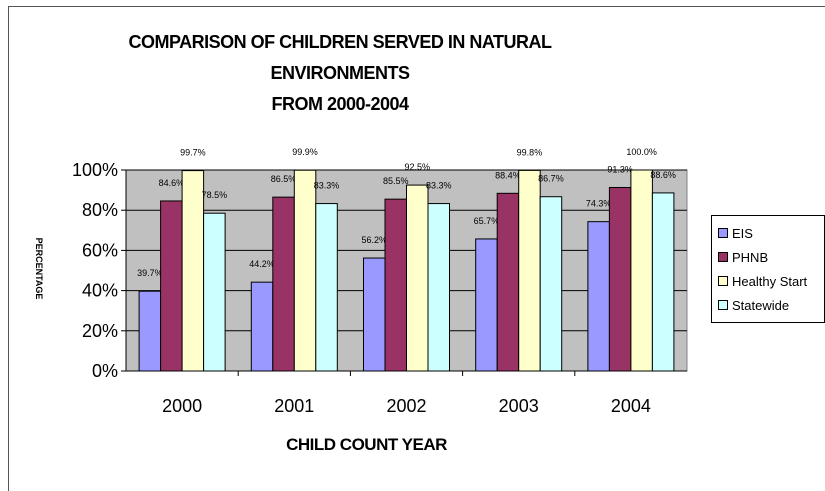 This screenshot has width=825, height=491. I want to click on data-label: 99.8%, so click(530, 152).